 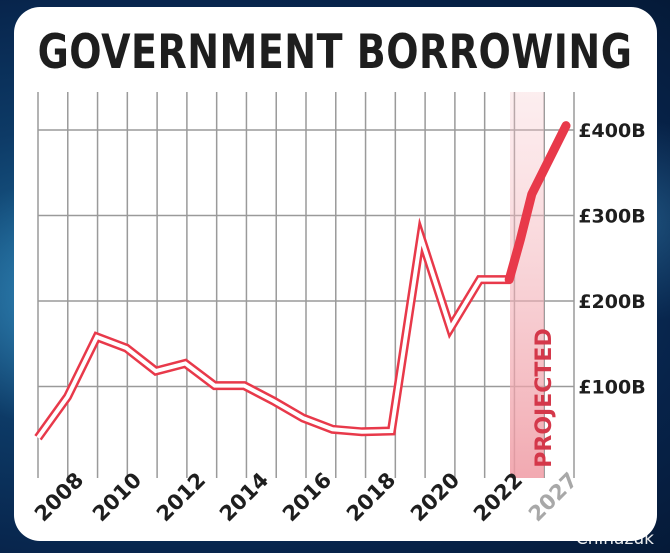 What do you see at coordinates (307, 497) in the screenshot?
I see `x-tick-label: 2016` at bounding box center [307, 497].